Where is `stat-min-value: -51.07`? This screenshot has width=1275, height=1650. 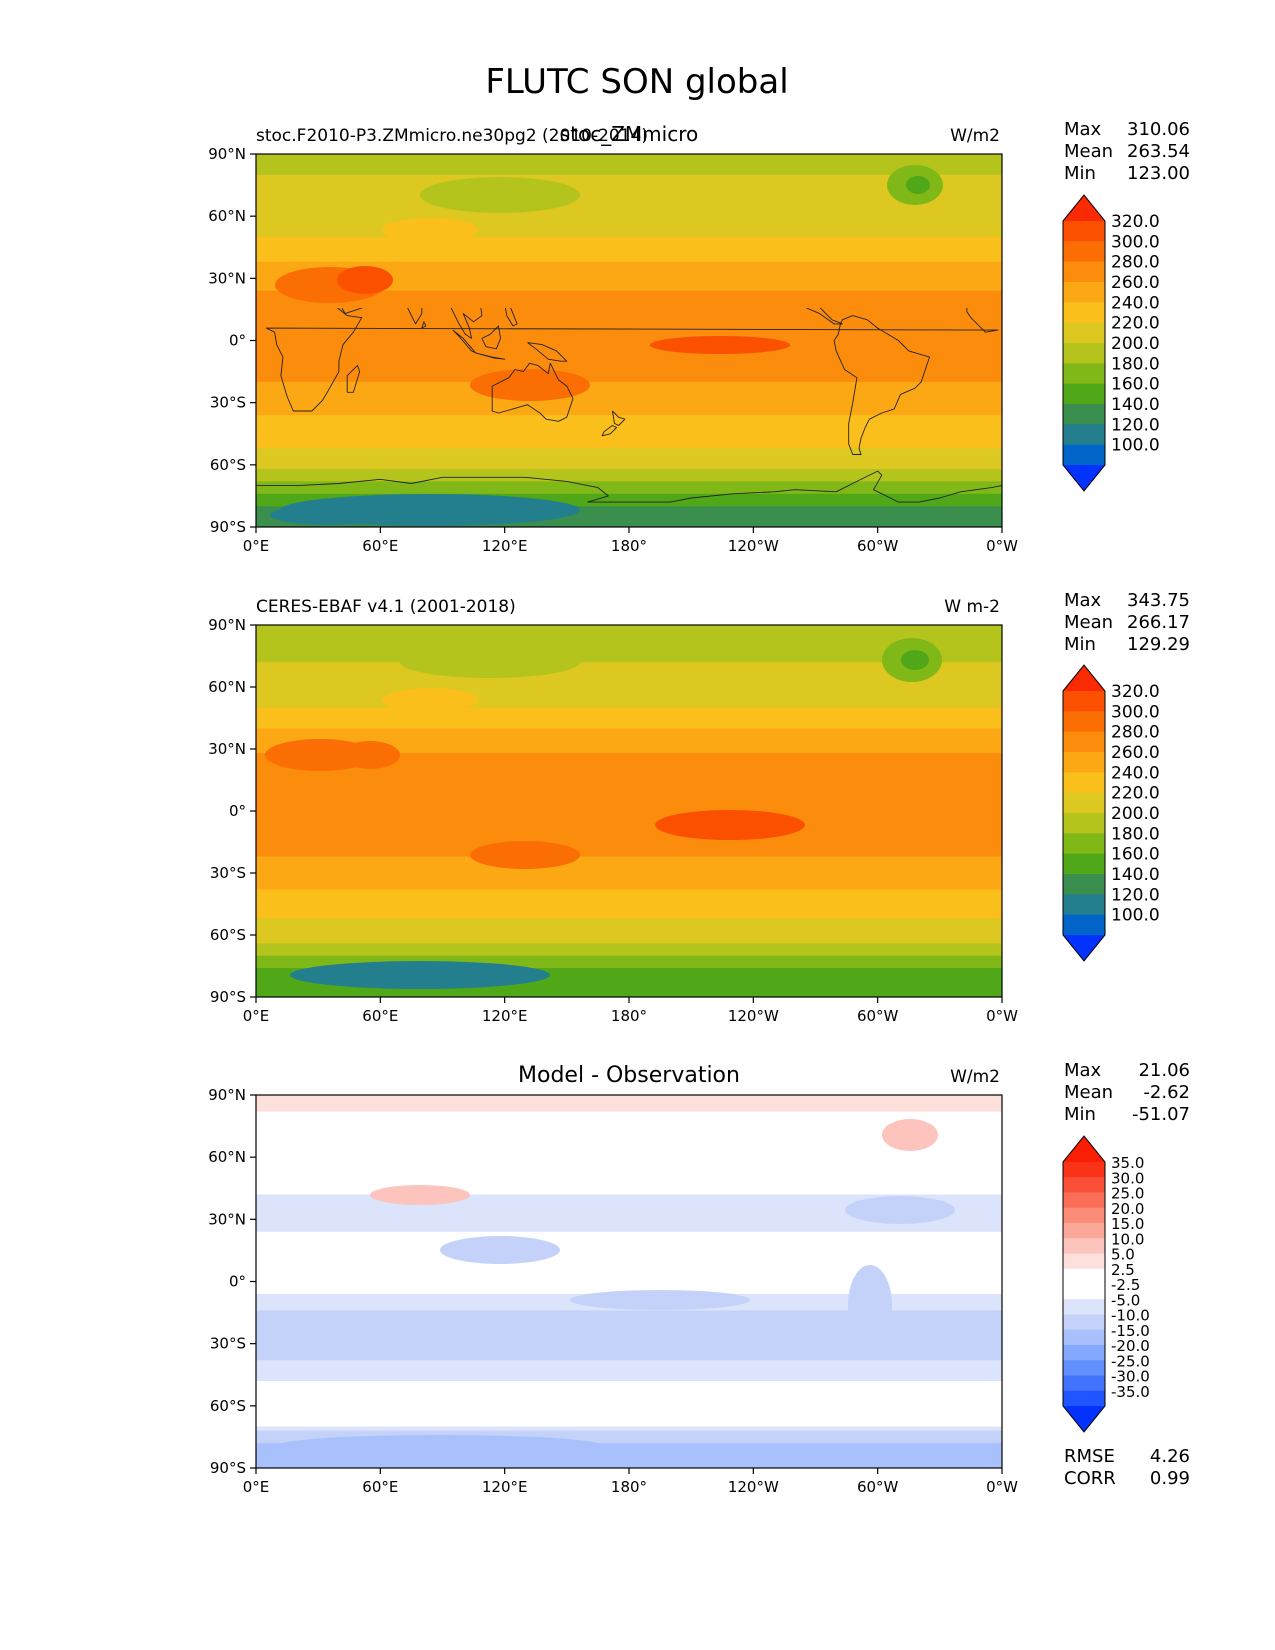 stat-min-value: -51.07 is located at coordinates (1161, 1114).